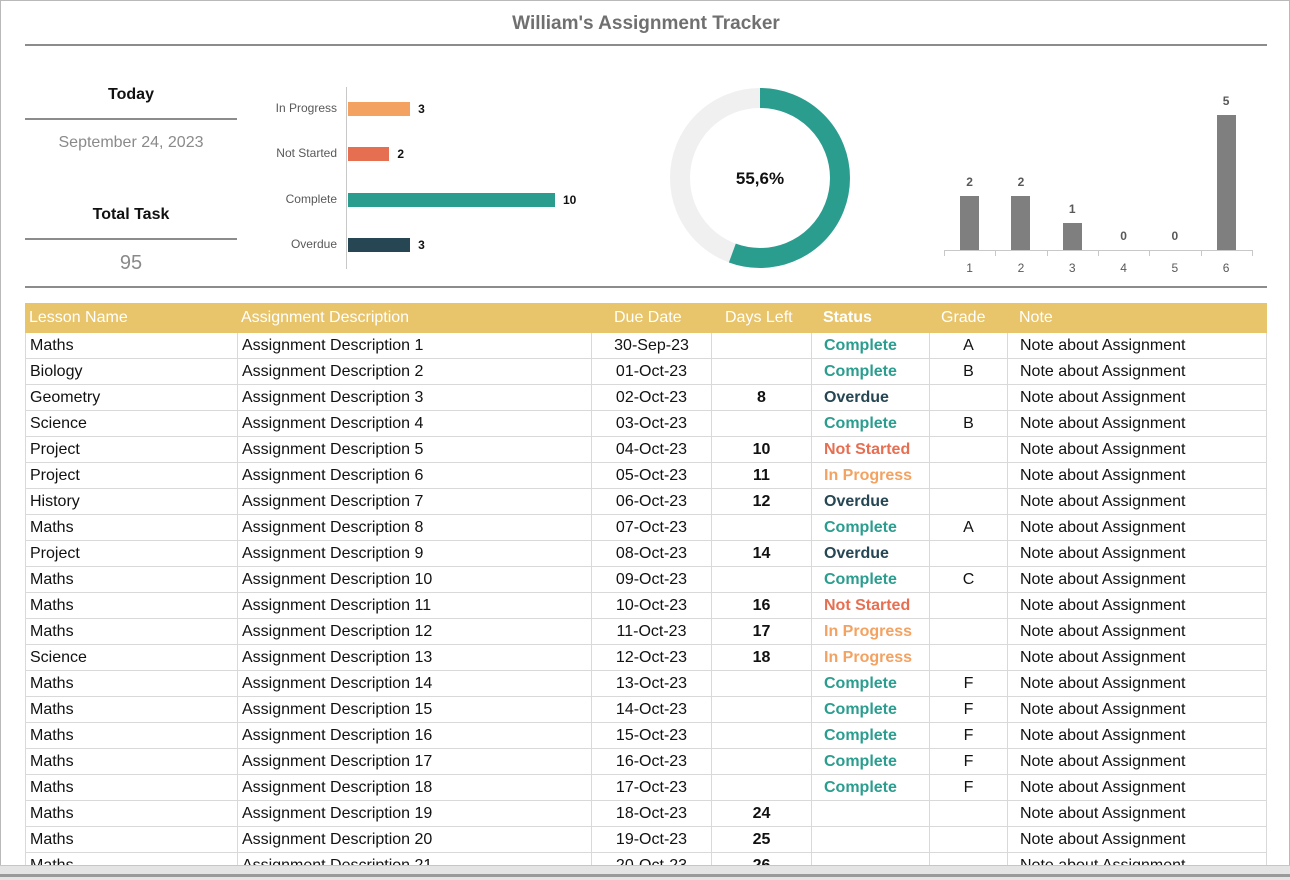  What do you see at coordinates (847, 317) in the screenshot?
I see `header-status: Status` at bounding box center [847, 317].